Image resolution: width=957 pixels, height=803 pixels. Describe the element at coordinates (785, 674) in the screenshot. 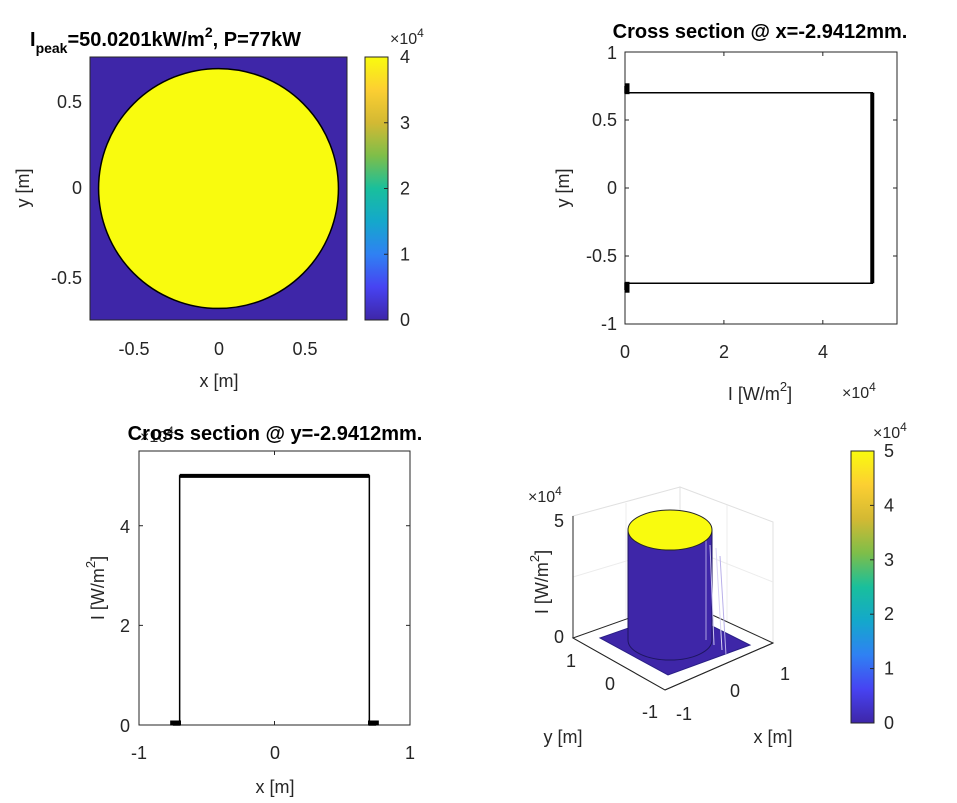

I see `surface-xtick-label: 1` at that location.